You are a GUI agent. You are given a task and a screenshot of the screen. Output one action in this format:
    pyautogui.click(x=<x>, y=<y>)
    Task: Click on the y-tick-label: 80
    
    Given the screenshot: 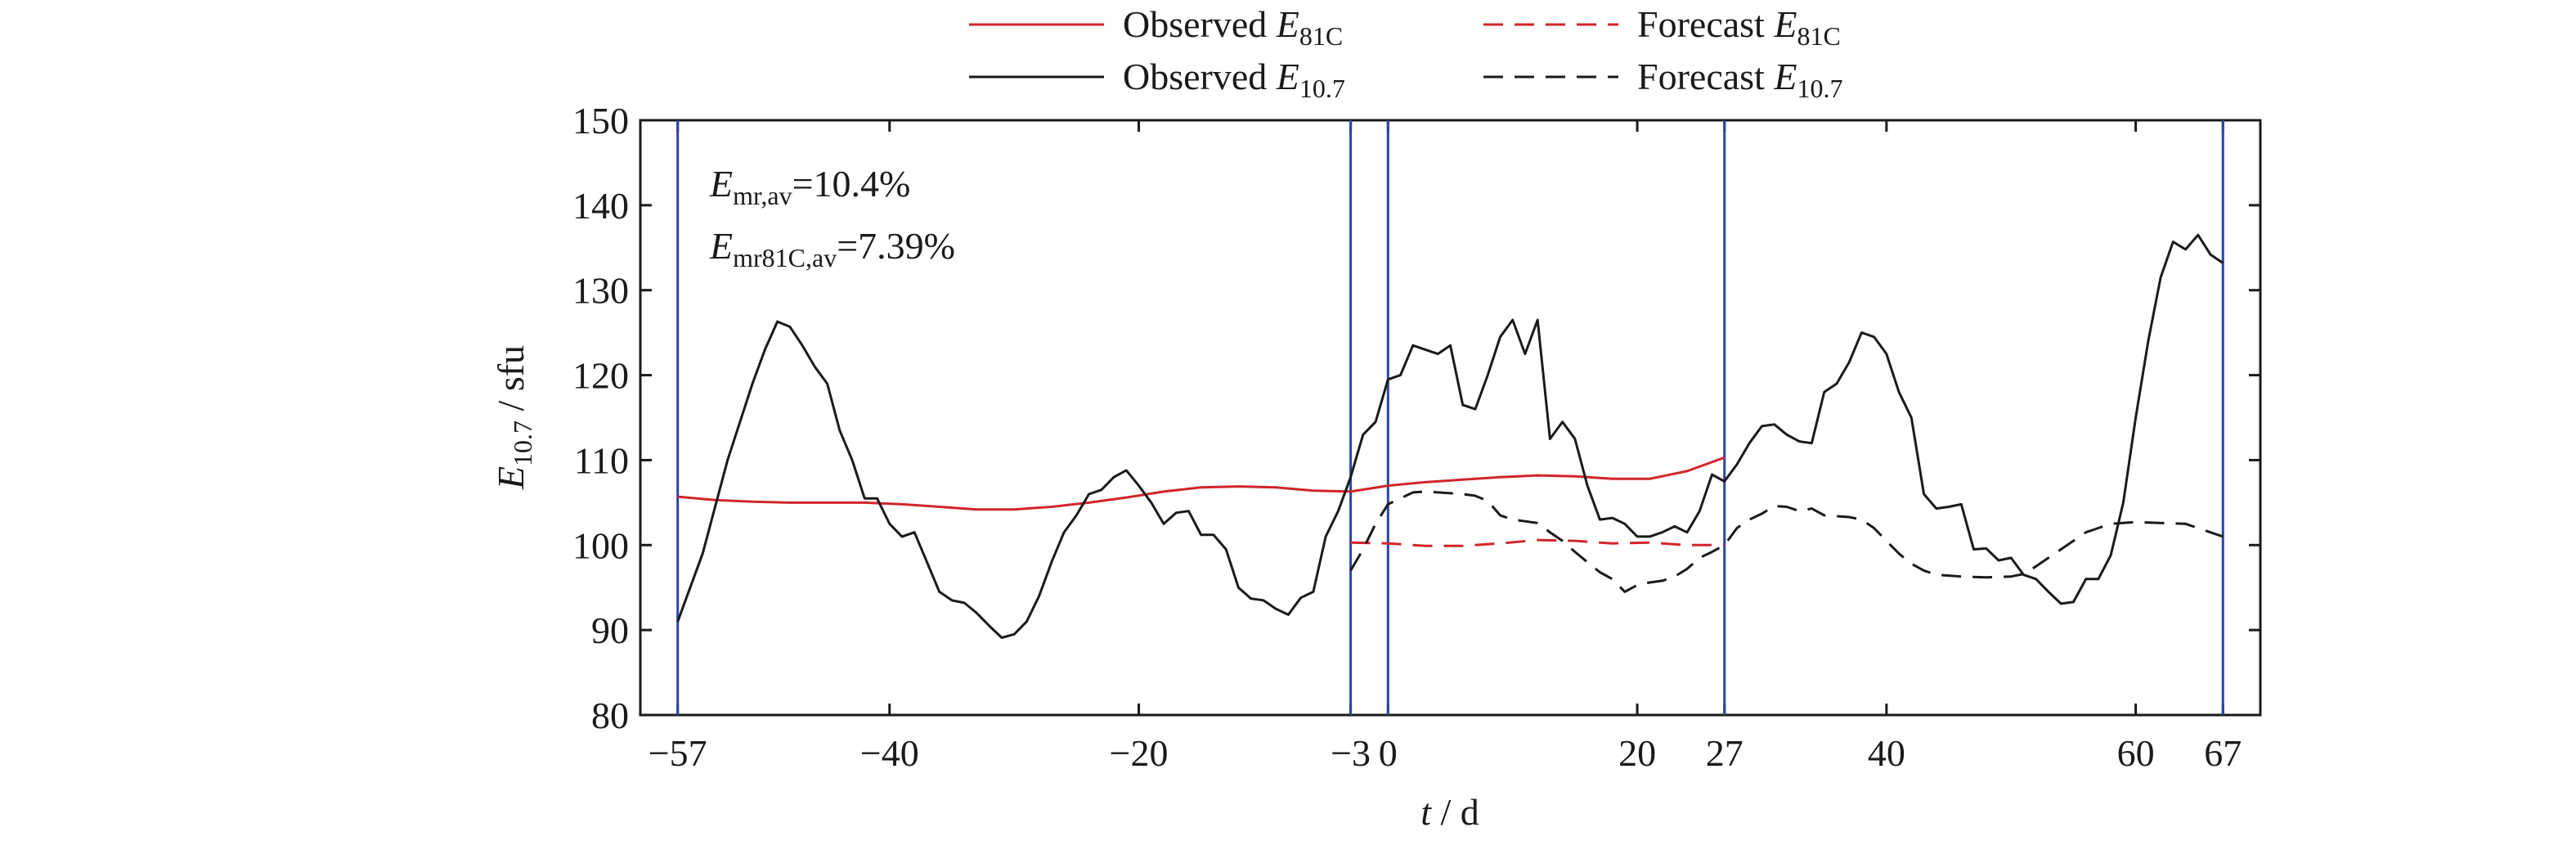 What is the action you would take?
    pyautogui.click(x=610, y=715)
    